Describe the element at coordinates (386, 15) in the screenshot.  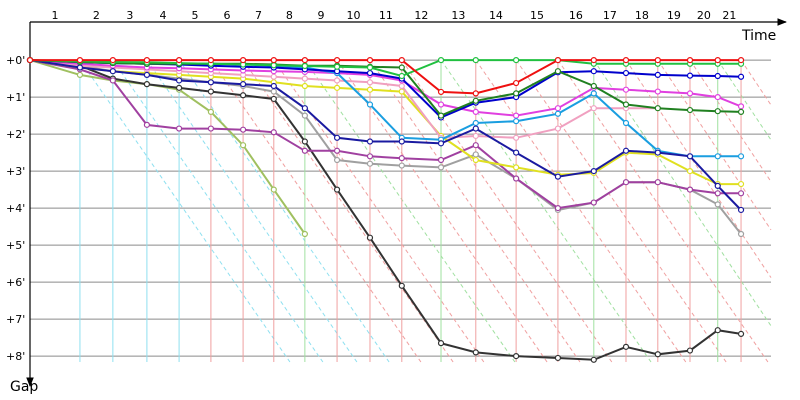
I see `x-tick-label: 11` at that location.